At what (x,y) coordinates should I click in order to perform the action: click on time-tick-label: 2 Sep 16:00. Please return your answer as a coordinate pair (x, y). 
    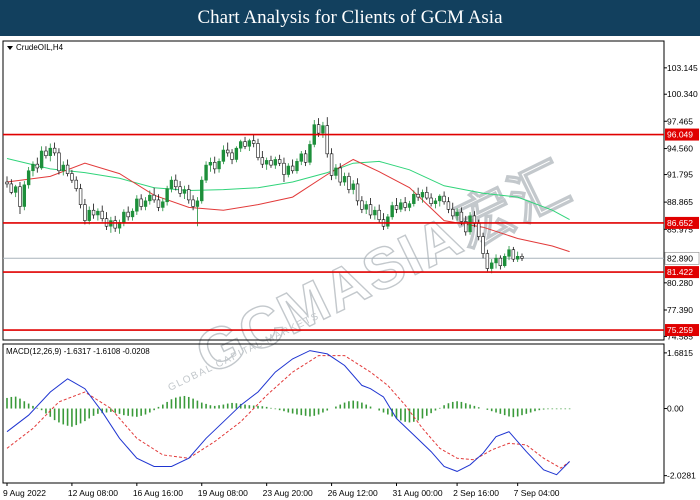
    Looking at the image, I should click on (476, 493).